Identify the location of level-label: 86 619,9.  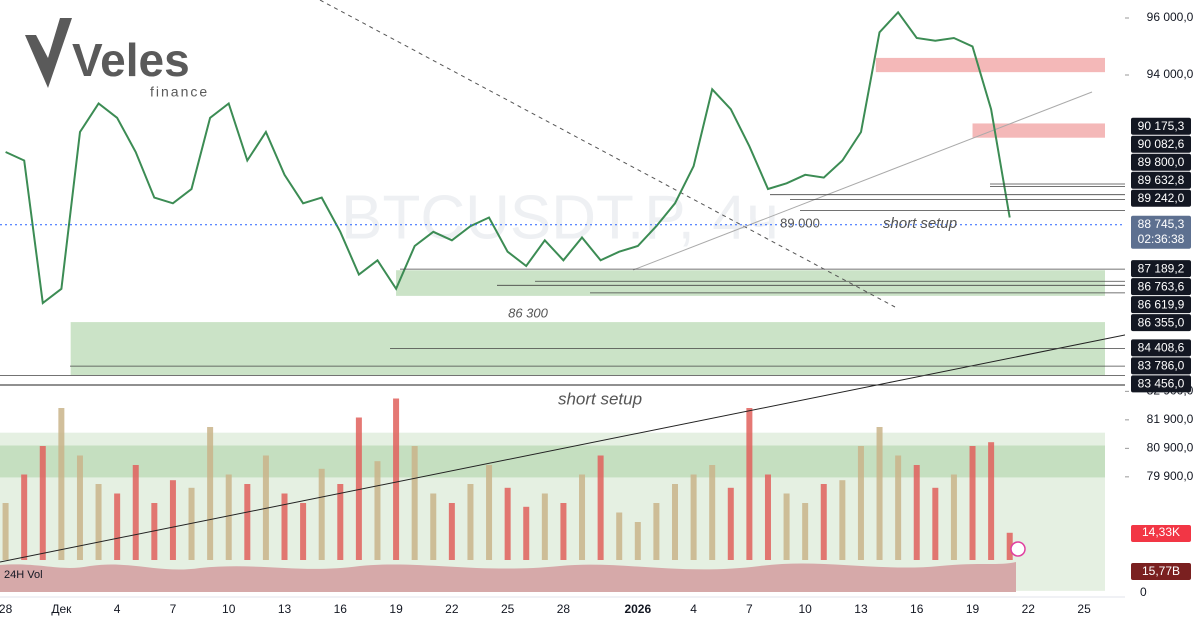
(1161, 304).